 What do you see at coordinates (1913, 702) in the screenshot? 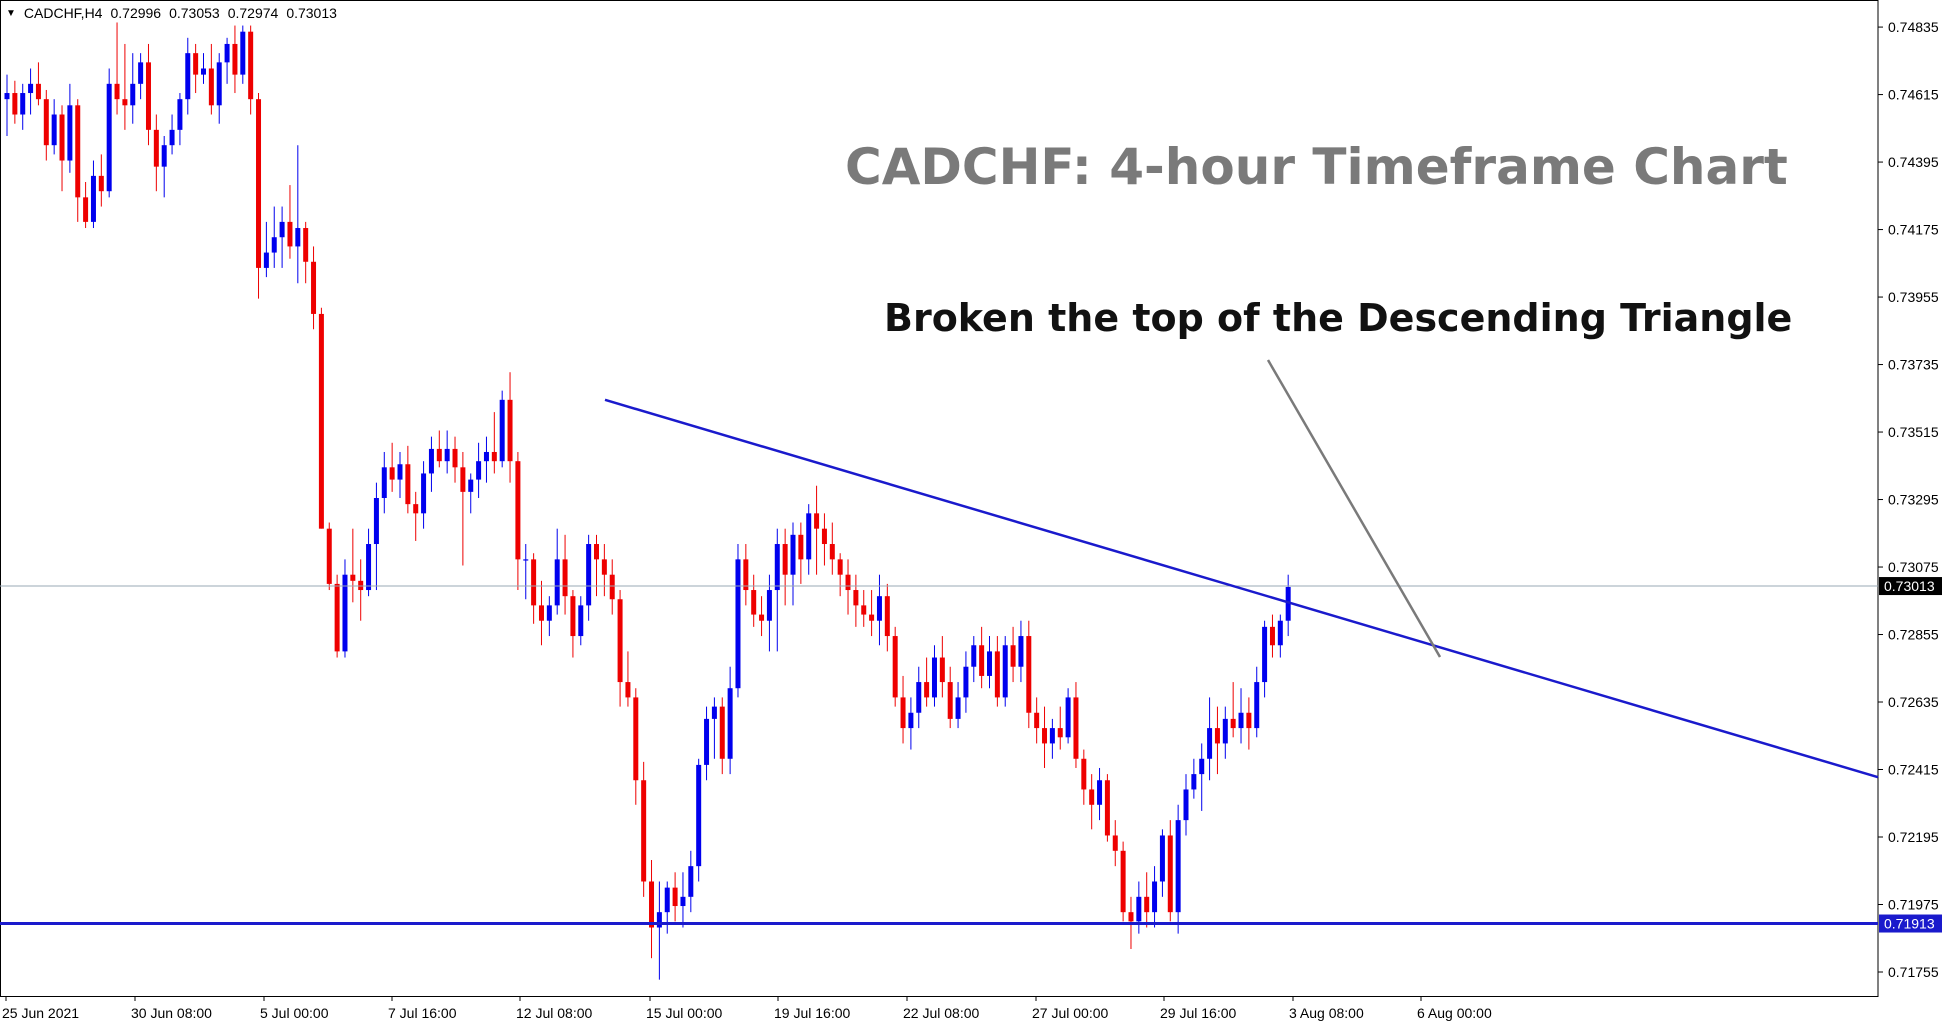
I see `y-tick-label: 0.72635` at bounding box center [1913, 702].